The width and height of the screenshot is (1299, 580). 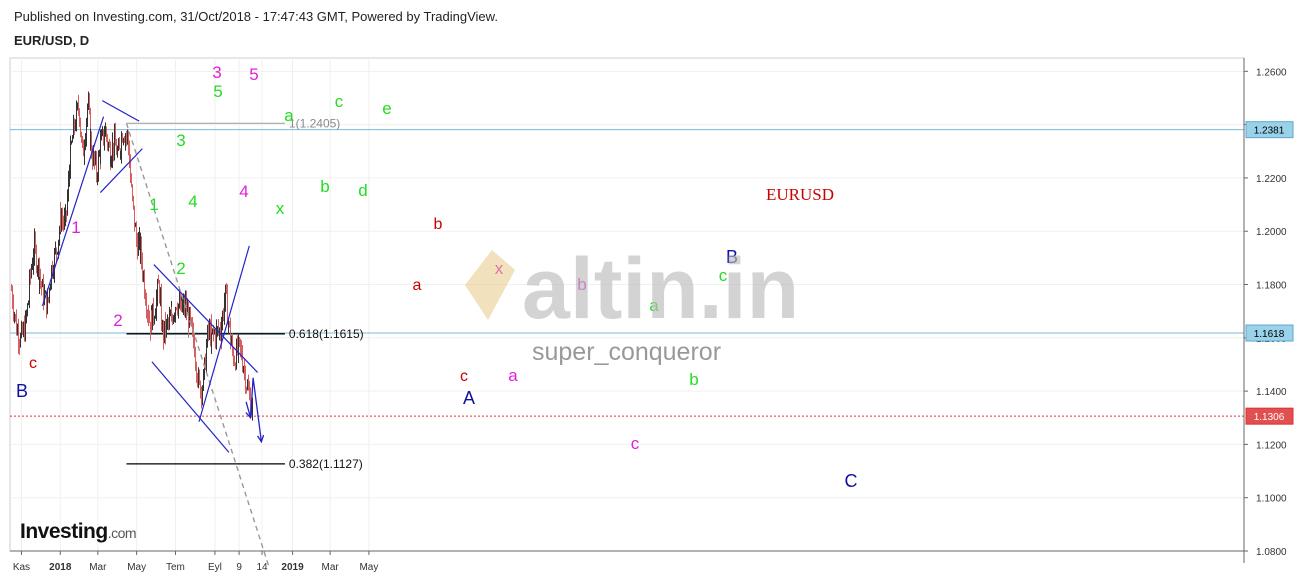 I want to click on y-tick-label: 1.1400, so click(x=1271, y=392).